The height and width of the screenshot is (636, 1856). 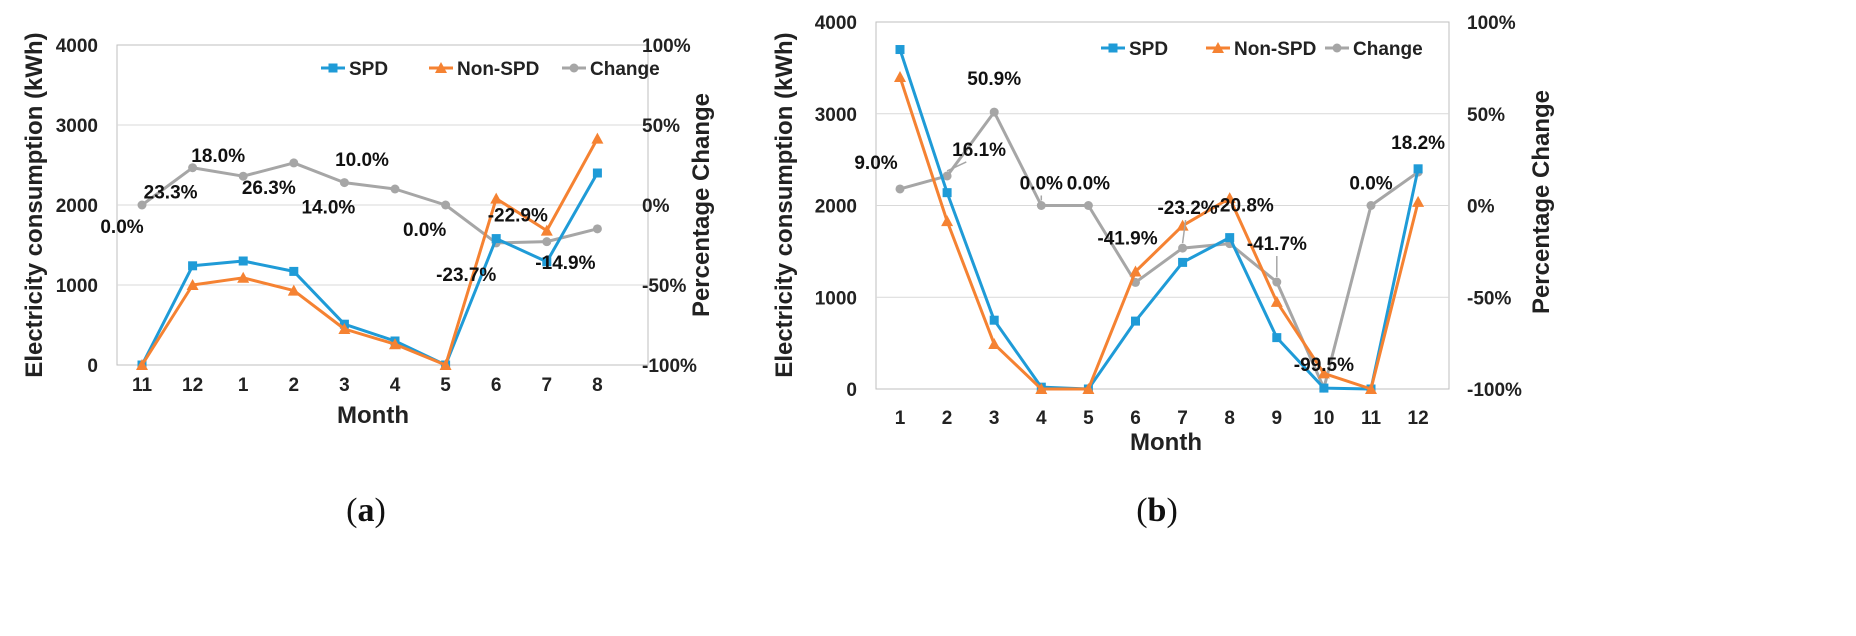 I want to click on series-non-spd, so click(x=370, y=251).